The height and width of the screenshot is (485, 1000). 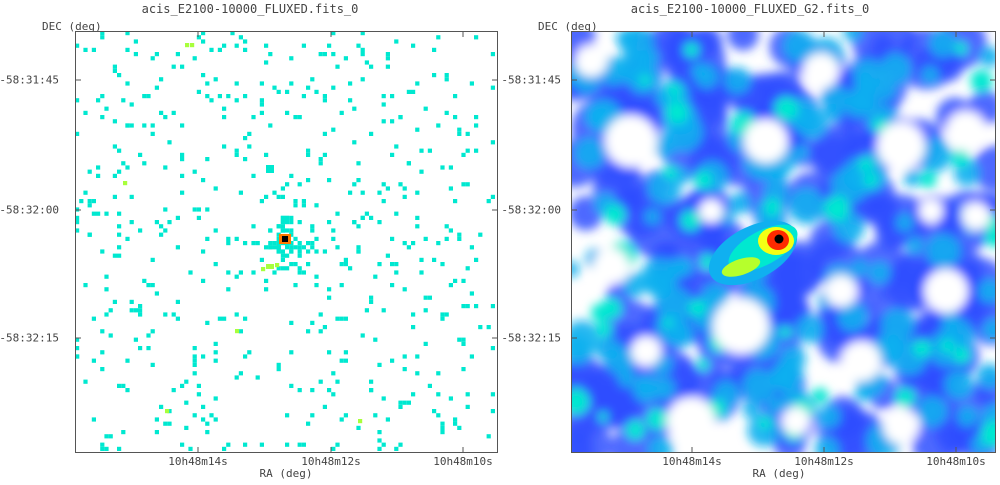 I want to click on panel-title: acis_E2100-10000_FLUXED.fits_0, so click(x=250, y=9).